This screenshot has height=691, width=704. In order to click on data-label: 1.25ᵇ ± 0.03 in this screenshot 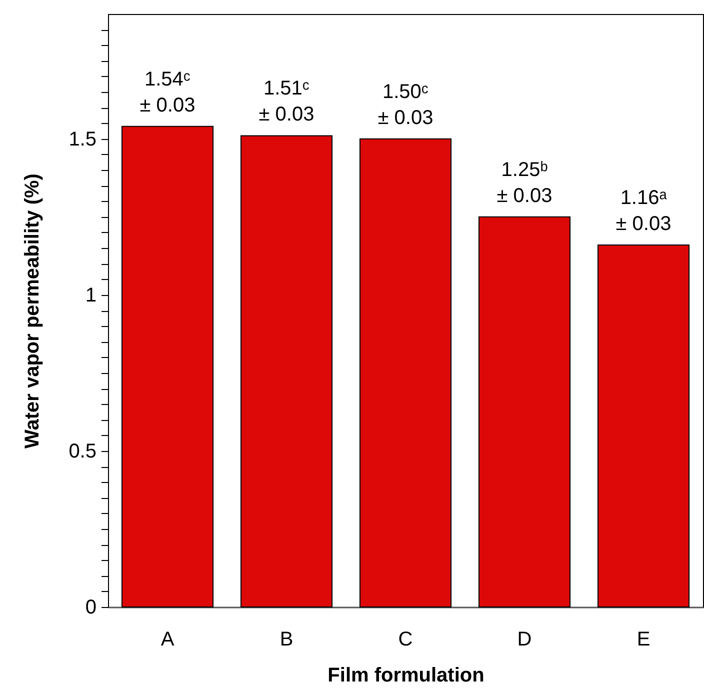, I will do `click(524, 182)`.